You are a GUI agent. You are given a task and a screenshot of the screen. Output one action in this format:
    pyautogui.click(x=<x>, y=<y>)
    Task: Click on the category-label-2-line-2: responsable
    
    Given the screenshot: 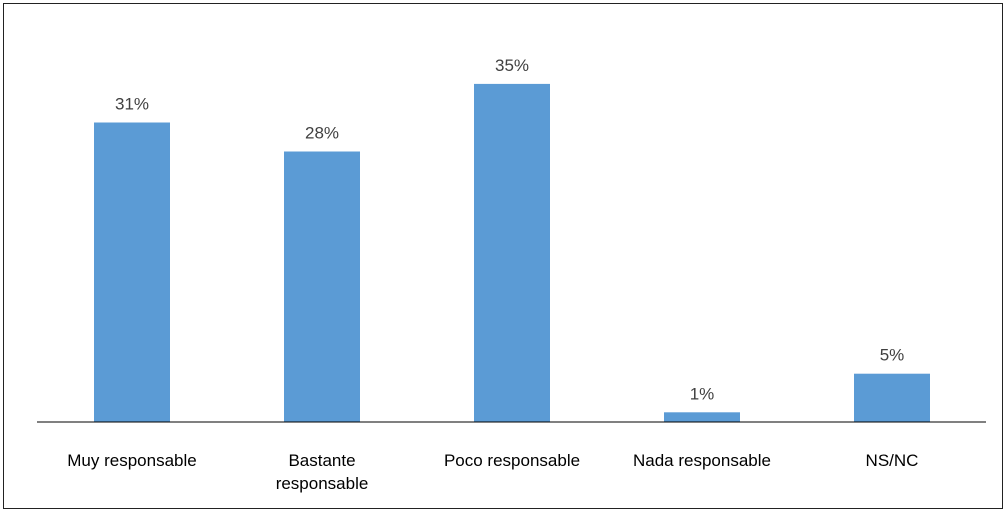 What is the action you would take?
    pyautogui.click(x=322, y=483)
    